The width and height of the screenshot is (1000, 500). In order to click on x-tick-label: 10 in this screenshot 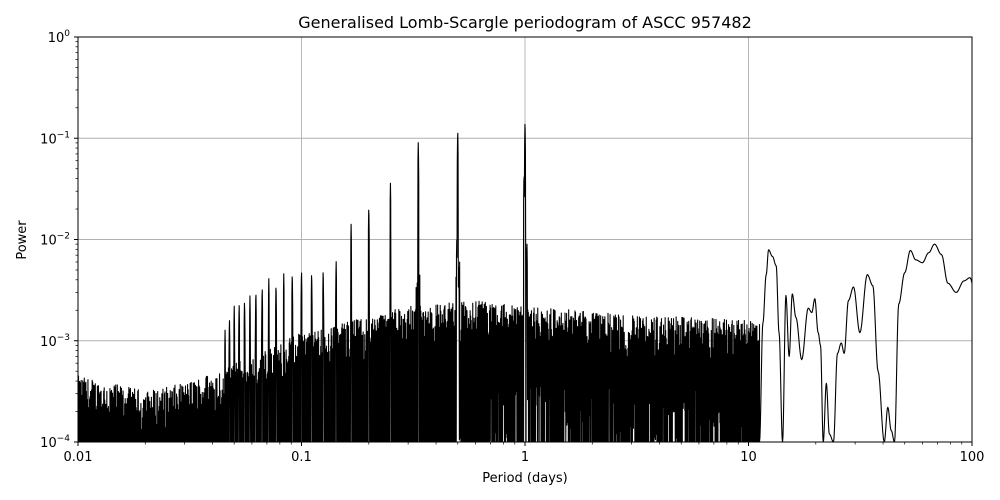, I will do `click(748, 457)`.